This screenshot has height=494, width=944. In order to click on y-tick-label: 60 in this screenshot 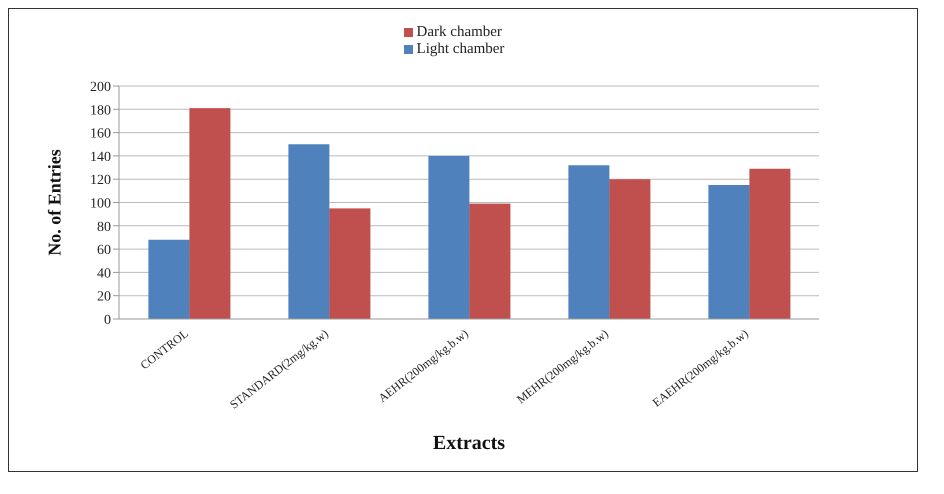, I will do `click(104, 250)`.